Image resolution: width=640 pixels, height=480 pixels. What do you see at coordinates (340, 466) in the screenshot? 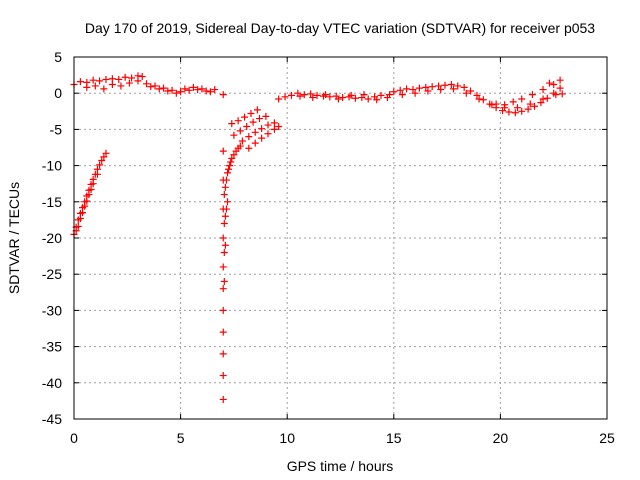
I see `x-axis-label: GPS time / hours` at bounding box center [340, 466].